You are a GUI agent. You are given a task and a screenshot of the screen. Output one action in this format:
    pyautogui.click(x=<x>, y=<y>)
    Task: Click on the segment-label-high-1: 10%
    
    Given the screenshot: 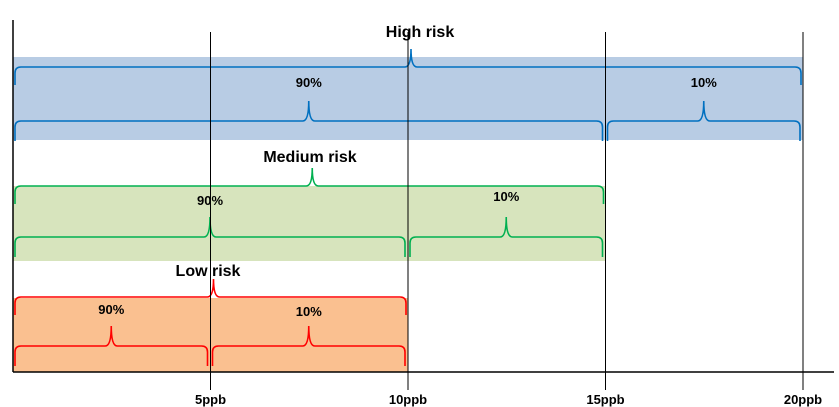 What is the action you would take?
    pyautogui.click(x=704, y=82)
    